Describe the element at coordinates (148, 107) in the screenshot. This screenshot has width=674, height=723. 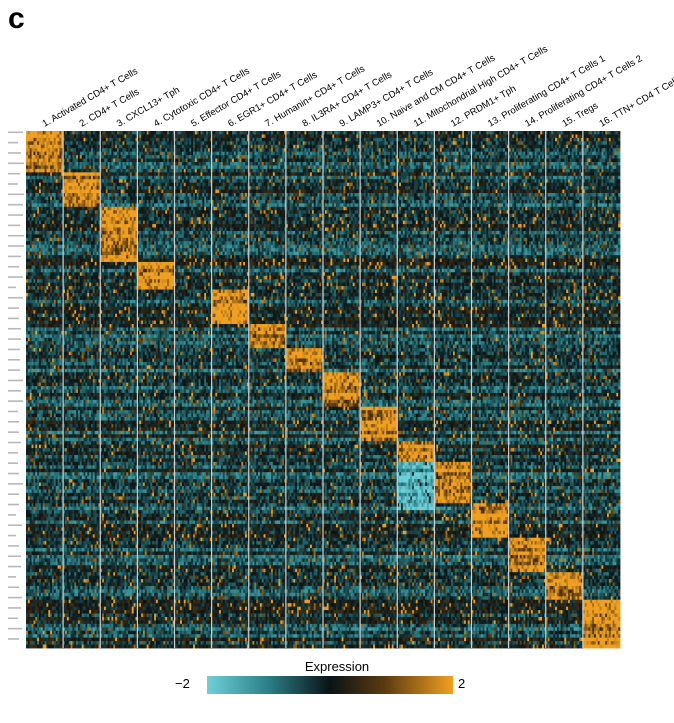
I see `cluster-label-3: 3. CXCL13+ Tph` at that location.